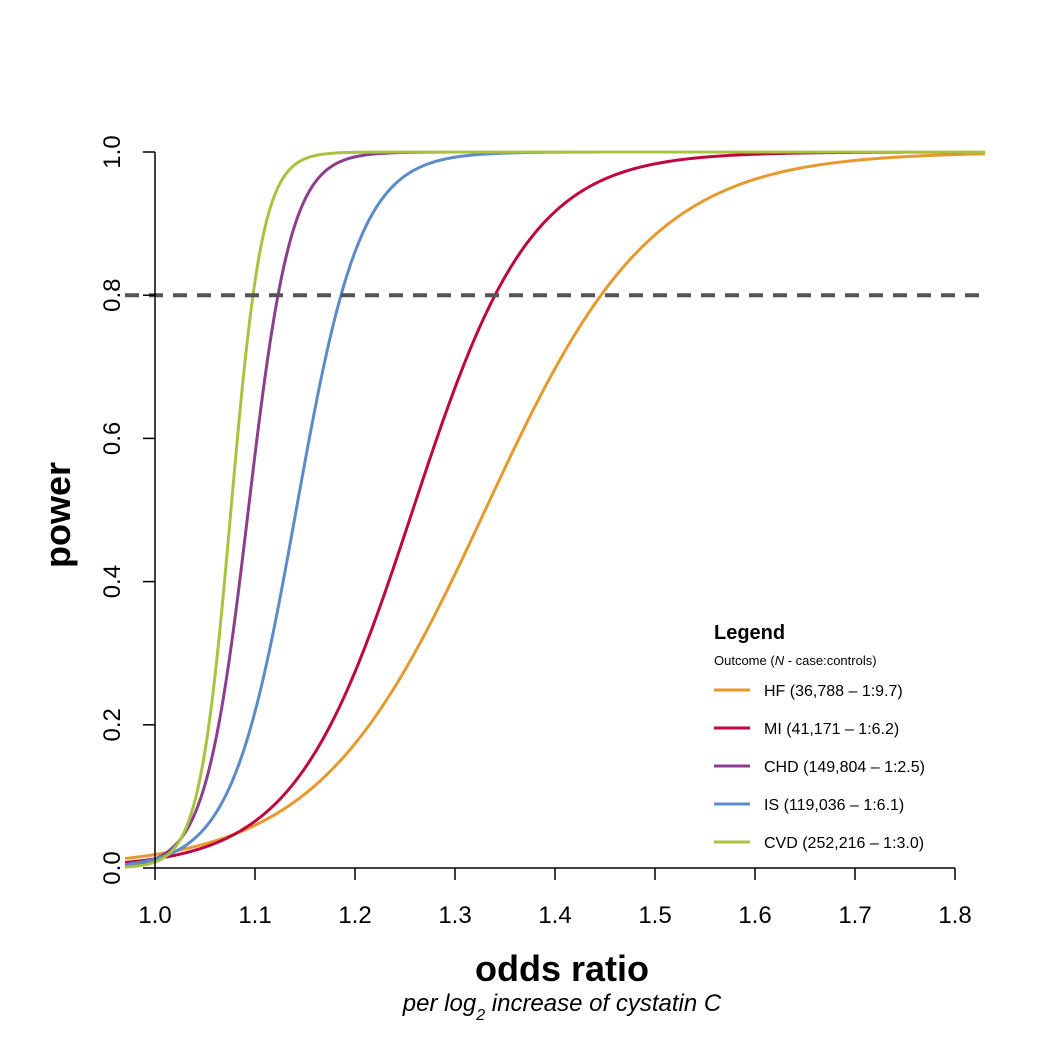 The width and height of the screenshot is (1050, 1050). Describe the element at coordinates (833, 691) in the screenshot. I see `legend-entry-label: HF (36,788 – 1:9.7)` at that location.